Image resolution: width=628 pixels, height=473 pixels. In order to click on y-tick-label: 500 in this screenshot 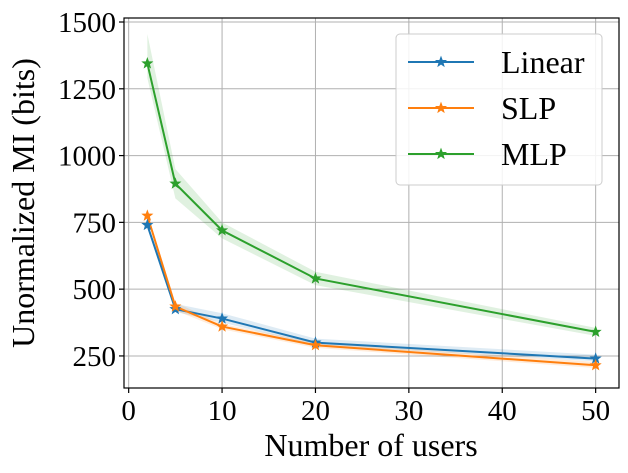, I will do `click(95, 290)`.